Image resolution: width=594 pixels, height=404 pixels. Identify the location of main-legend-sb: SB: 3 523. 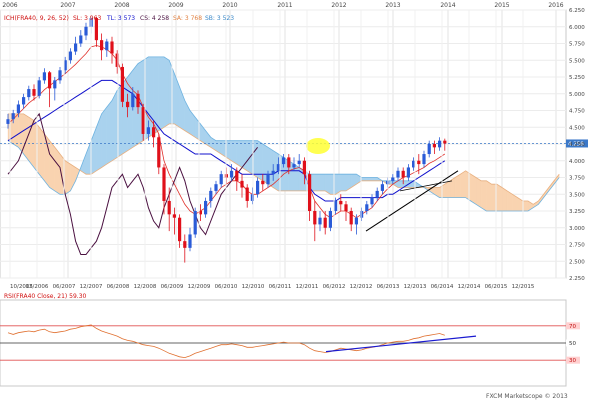
(219, 18).